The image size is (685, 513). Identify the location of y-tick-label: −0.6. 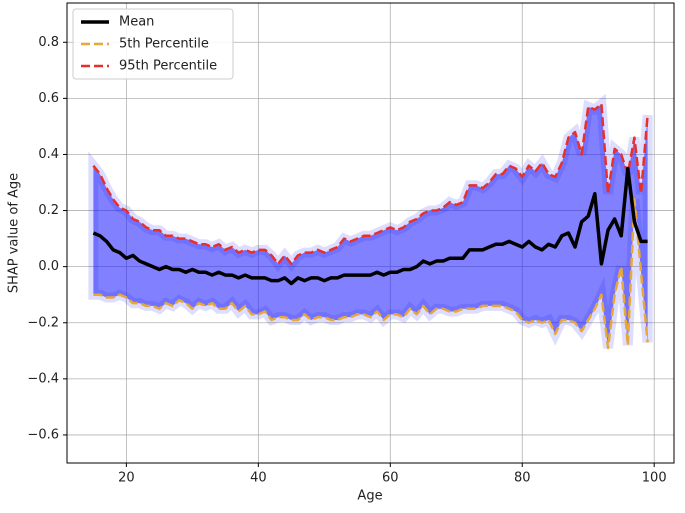
(43, 434).